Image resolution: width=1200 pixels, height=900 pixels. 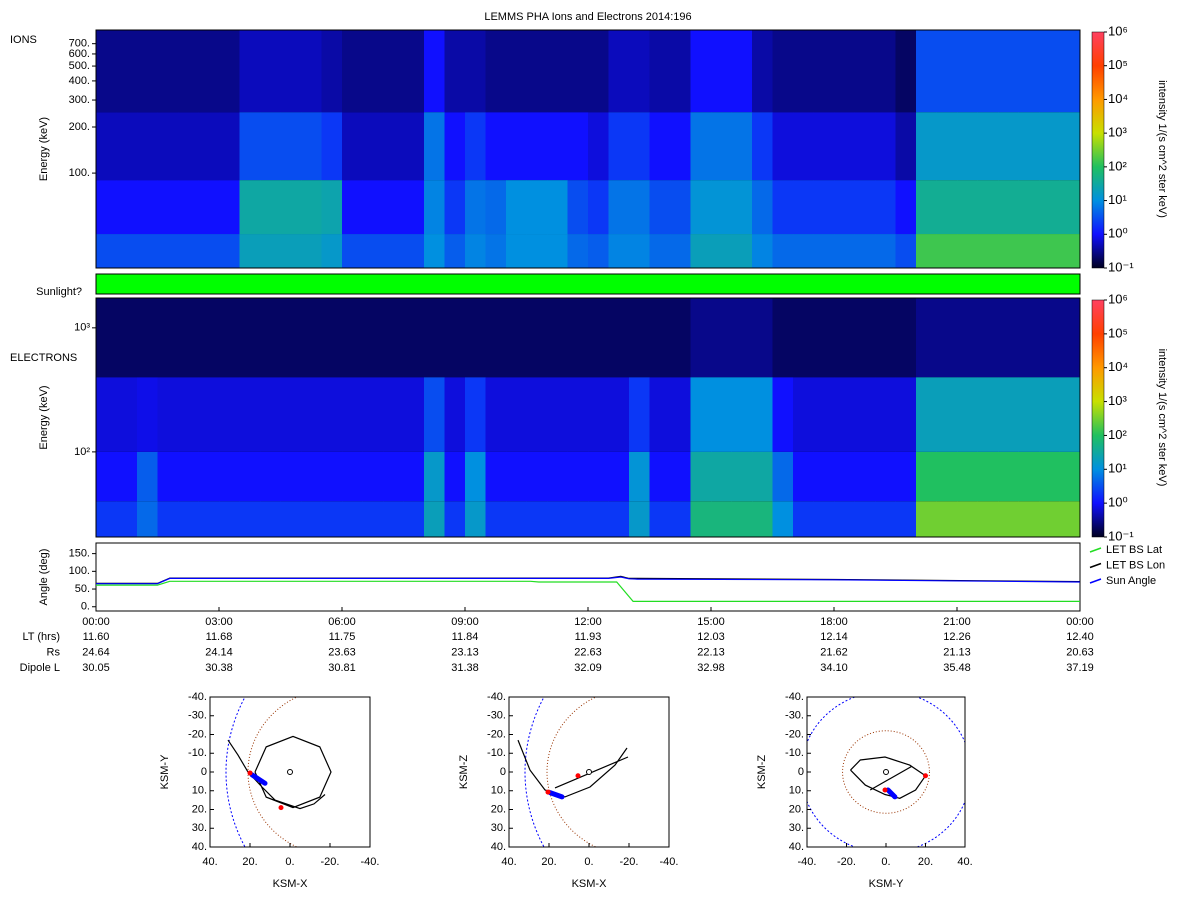 I want to click on y-tick-label: -20., so click(x=496, y=734).